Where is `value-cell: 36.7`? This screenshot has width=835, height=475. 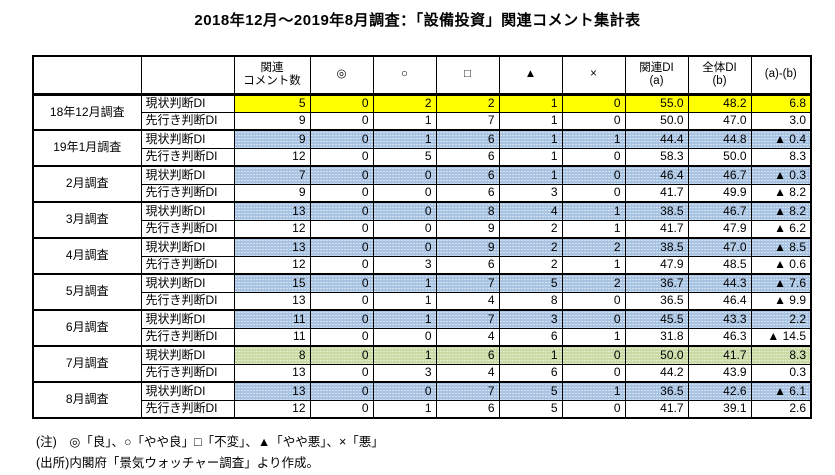
value-cell: 36.7 is located at coordinates (656, 283).